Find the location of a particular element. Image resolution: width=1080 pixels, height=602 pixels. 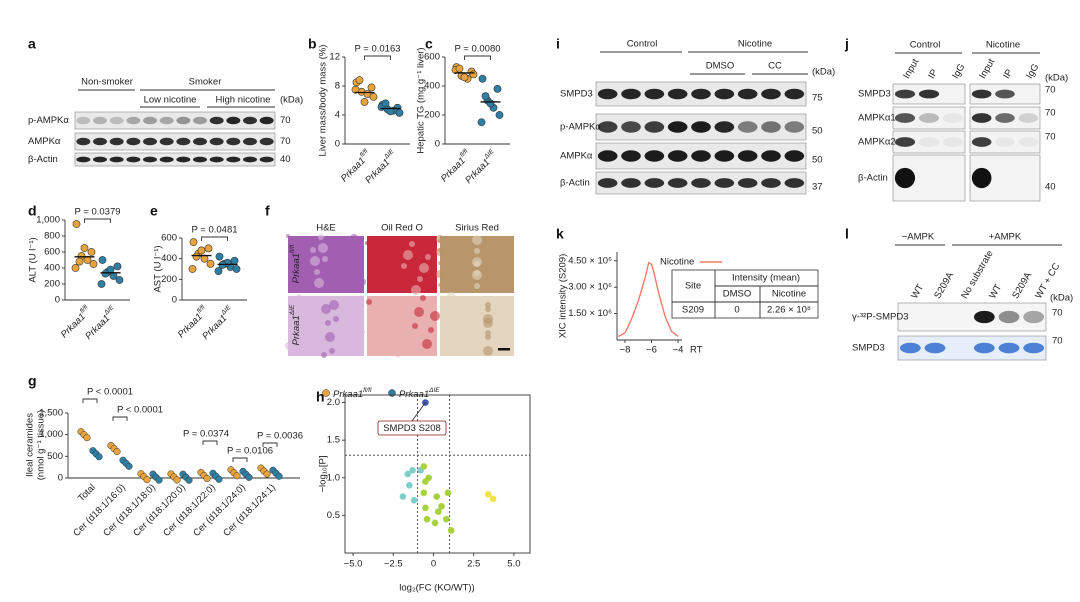

legend-label: Nicotine is located at coordinates (677, 262).